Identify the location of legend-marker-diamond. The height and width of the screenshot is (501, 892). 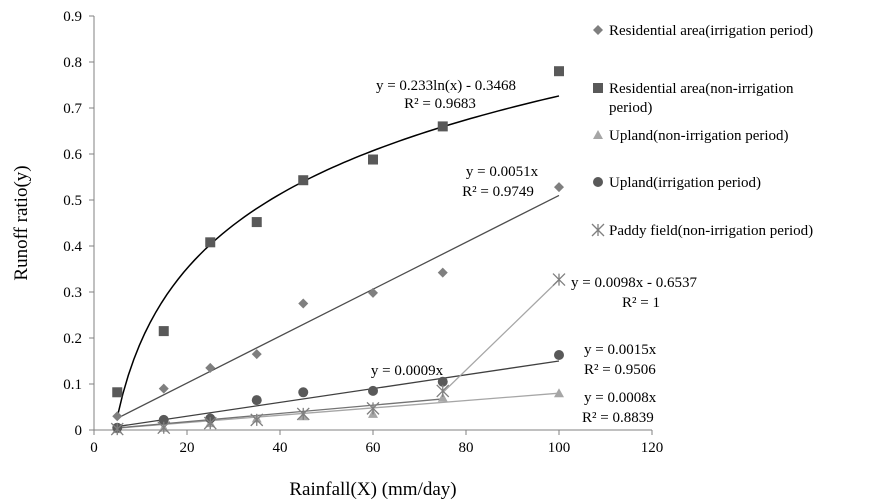
(598, 30).